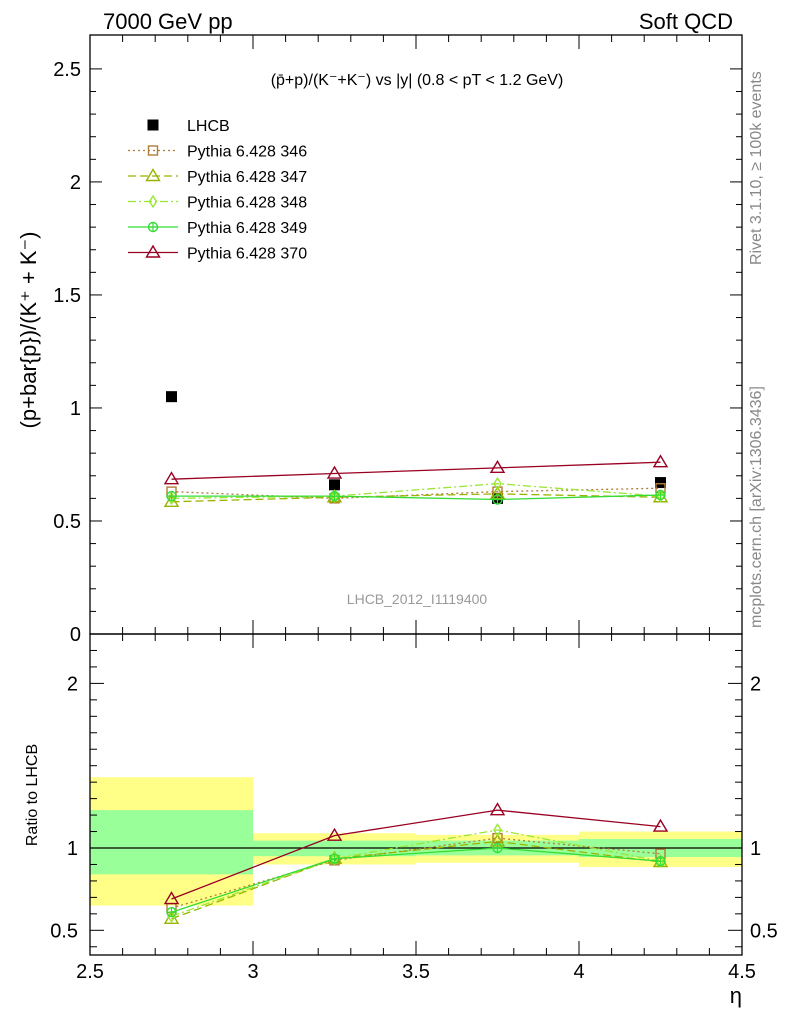  What do you see at coordinates (168, 21) in the screenshot?
I see `header-left: 7000 GeV pp` at bounding box center [168, 21].